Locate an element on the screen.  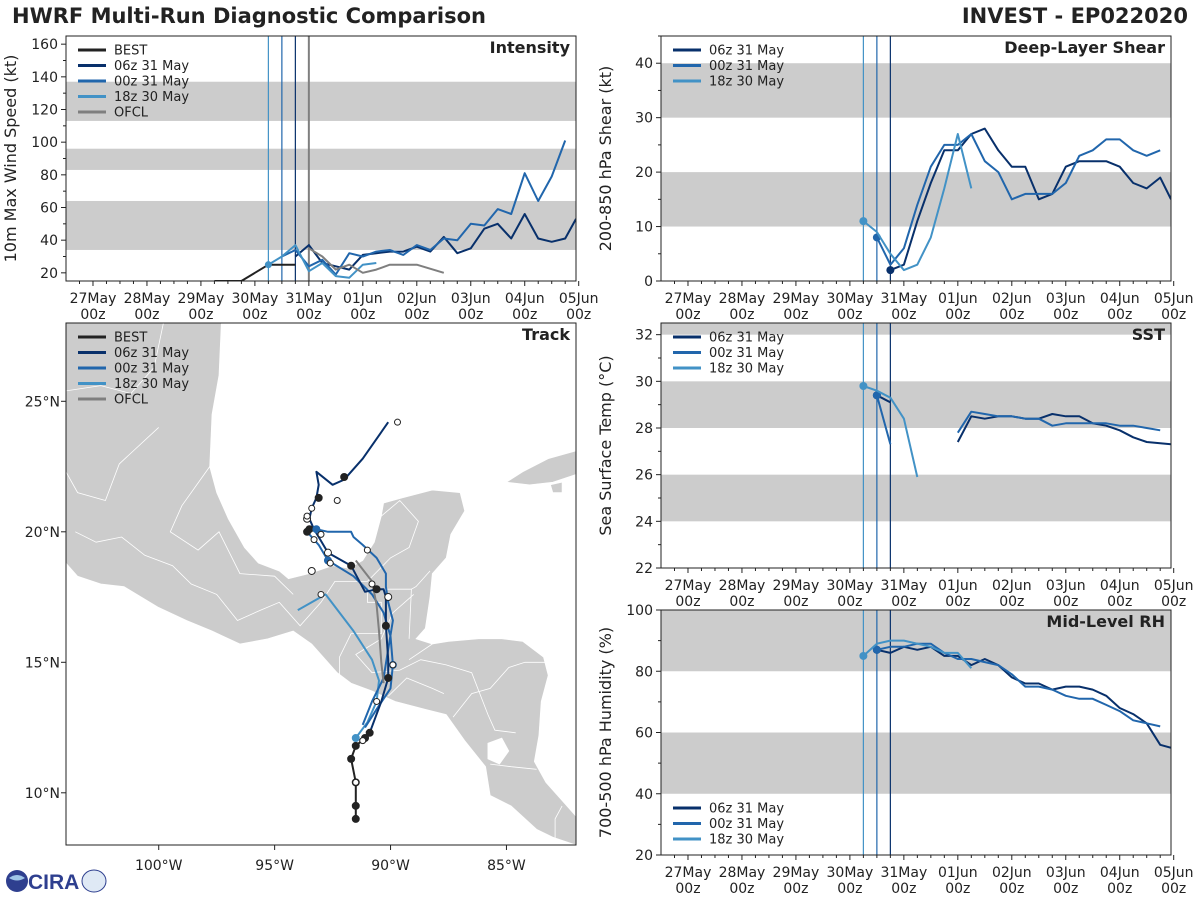
sst-panel-title: SST is located at coordinates (1148, 334).